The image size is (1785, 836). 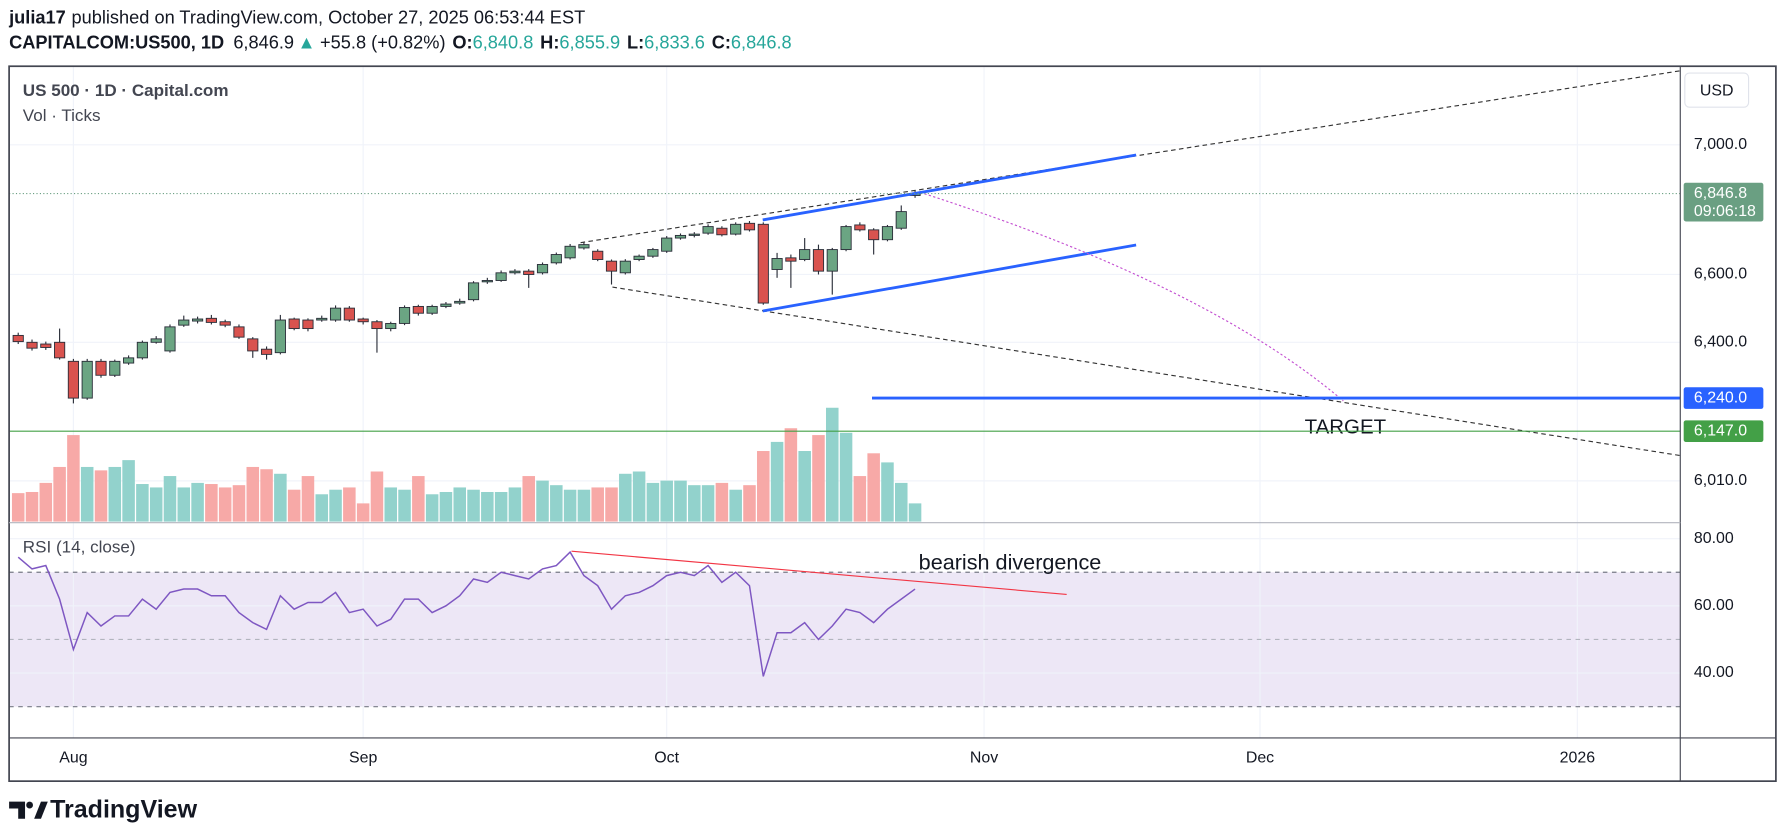 I want to click on last-price: 6,846.9, so click(x=263, y=42).